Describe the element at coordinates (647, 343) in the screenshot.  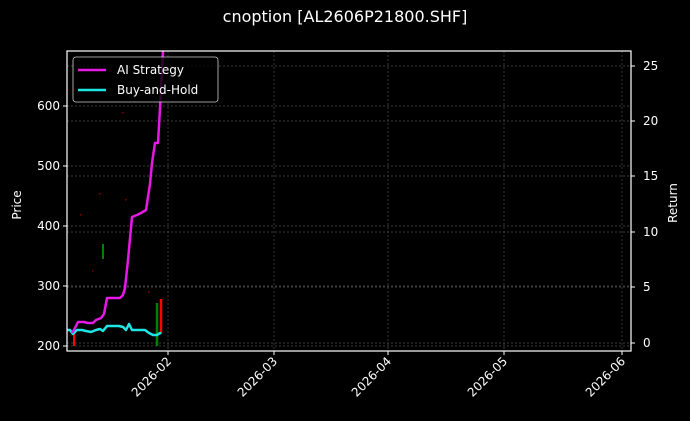
I see `right-tick-0: 0` at that location.